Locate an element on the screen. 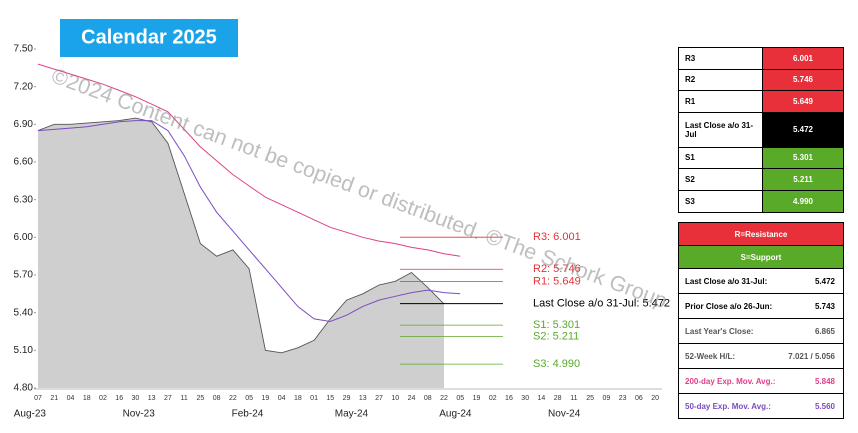  x-group-label: May-24 is located at coordinates (352, 414).